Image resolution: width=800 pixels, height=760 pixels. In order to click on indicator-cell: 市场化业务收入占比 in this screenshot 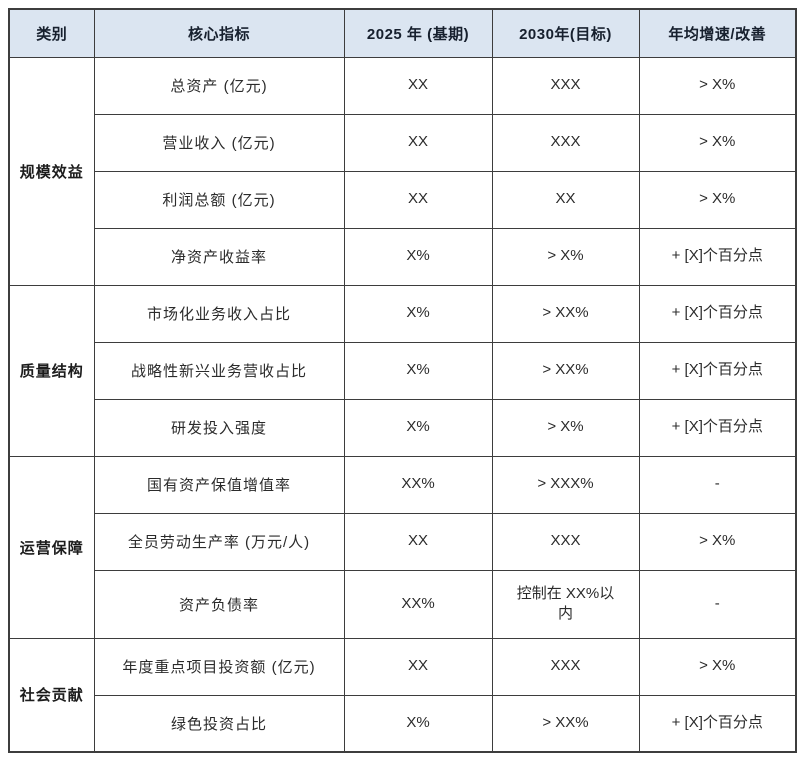, I will do `click(219, 313)`.